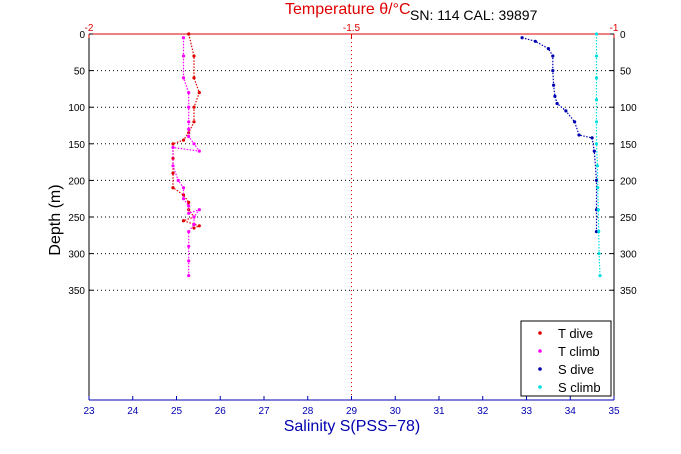 This screenshot has height=454, width=681. Describe the element at coordinates (483, 411) in the screenshot. I see `x-tick-label: 32` at that location.